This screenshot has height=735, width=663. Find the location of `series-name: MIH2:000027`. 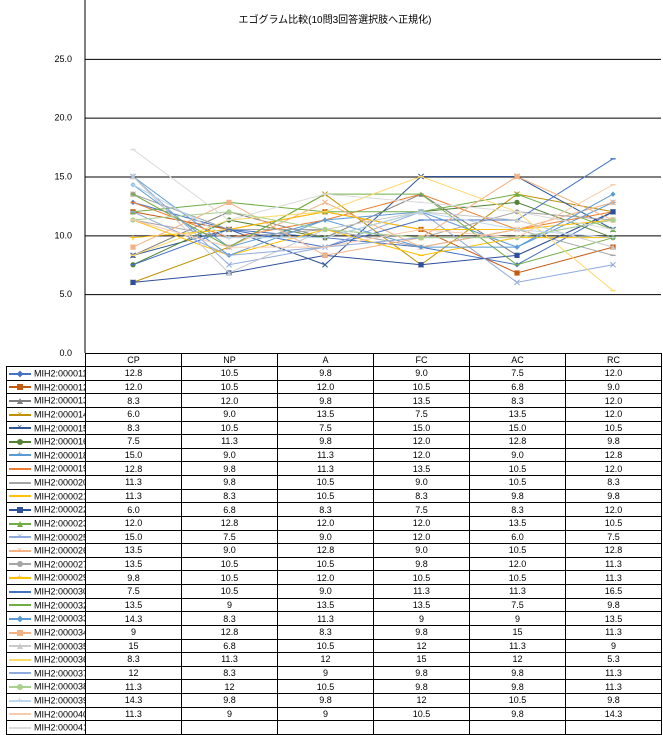

series-name: MIH2:000027 is located at coordinates (60, 564).